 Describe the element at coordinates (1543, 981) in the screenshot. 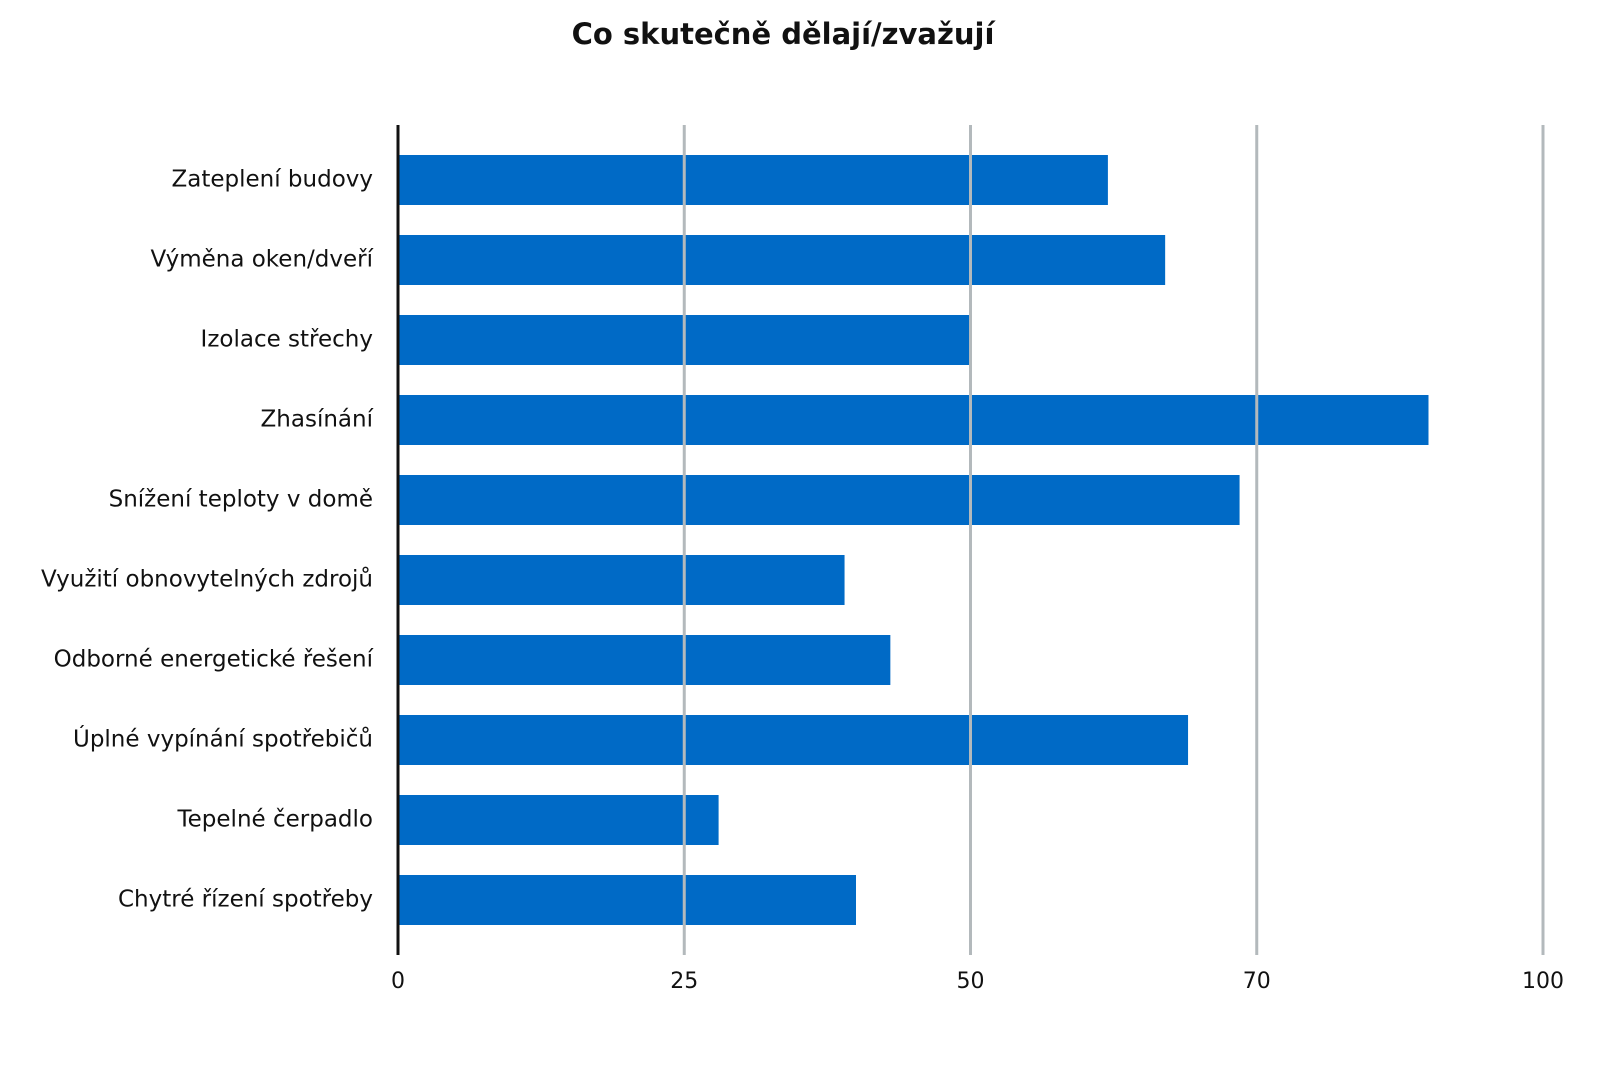

I see `x-tick-label: 100` at that location.